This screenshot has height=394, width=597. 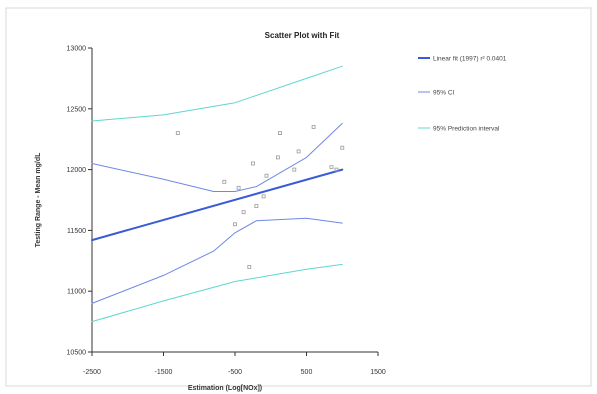 I want to click on x-tick-label: -500, so click(x=235, y=372).